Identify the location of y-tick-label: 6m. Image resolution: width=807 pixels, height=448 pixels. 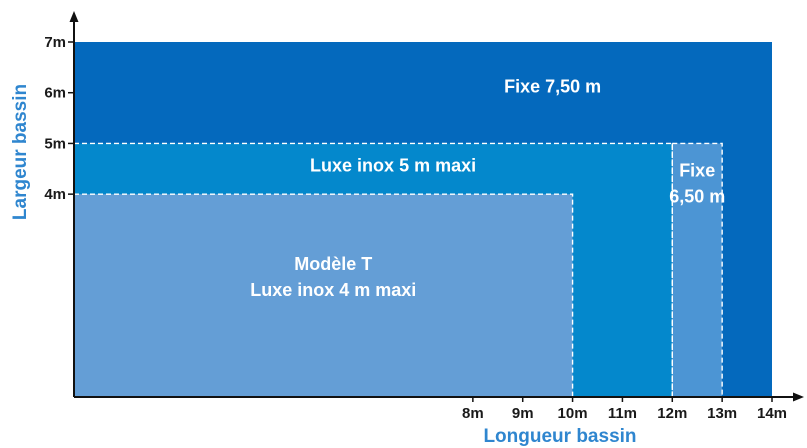
(55, 93).